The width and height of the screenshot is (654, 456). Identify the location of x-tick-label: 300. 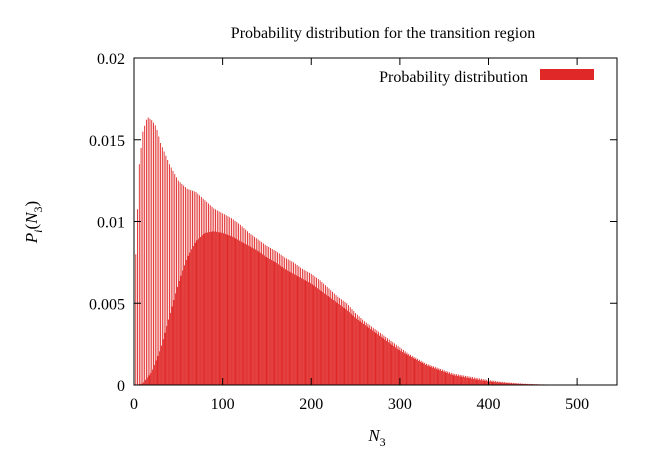
(400, 404).